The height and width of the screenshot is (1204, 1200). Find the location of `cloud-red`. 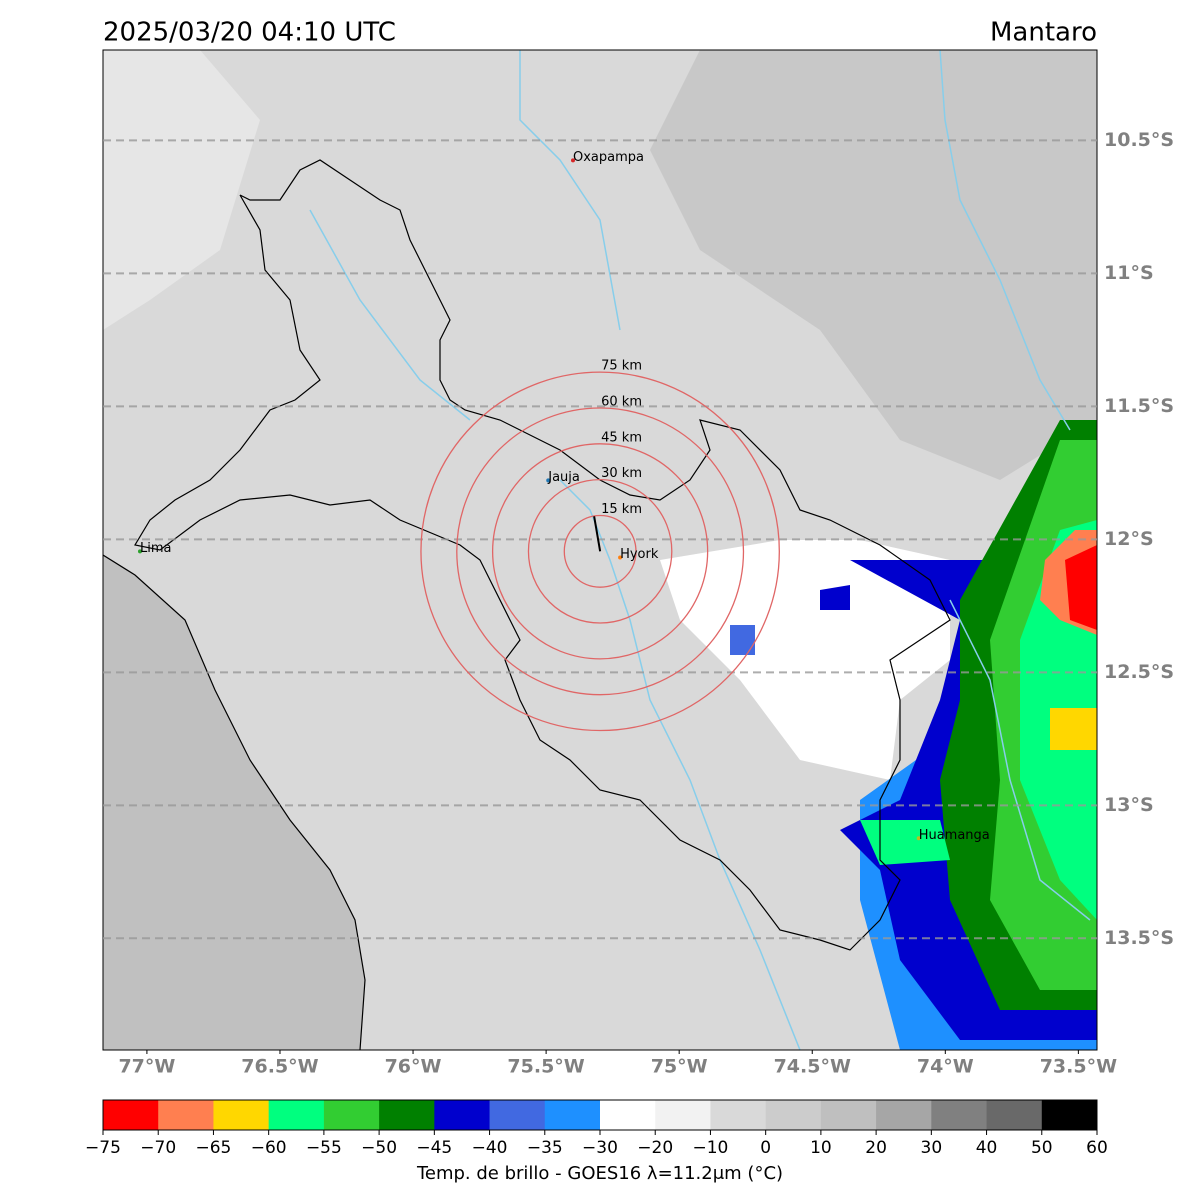

cloud-red is located at coordinates (1081, 587).